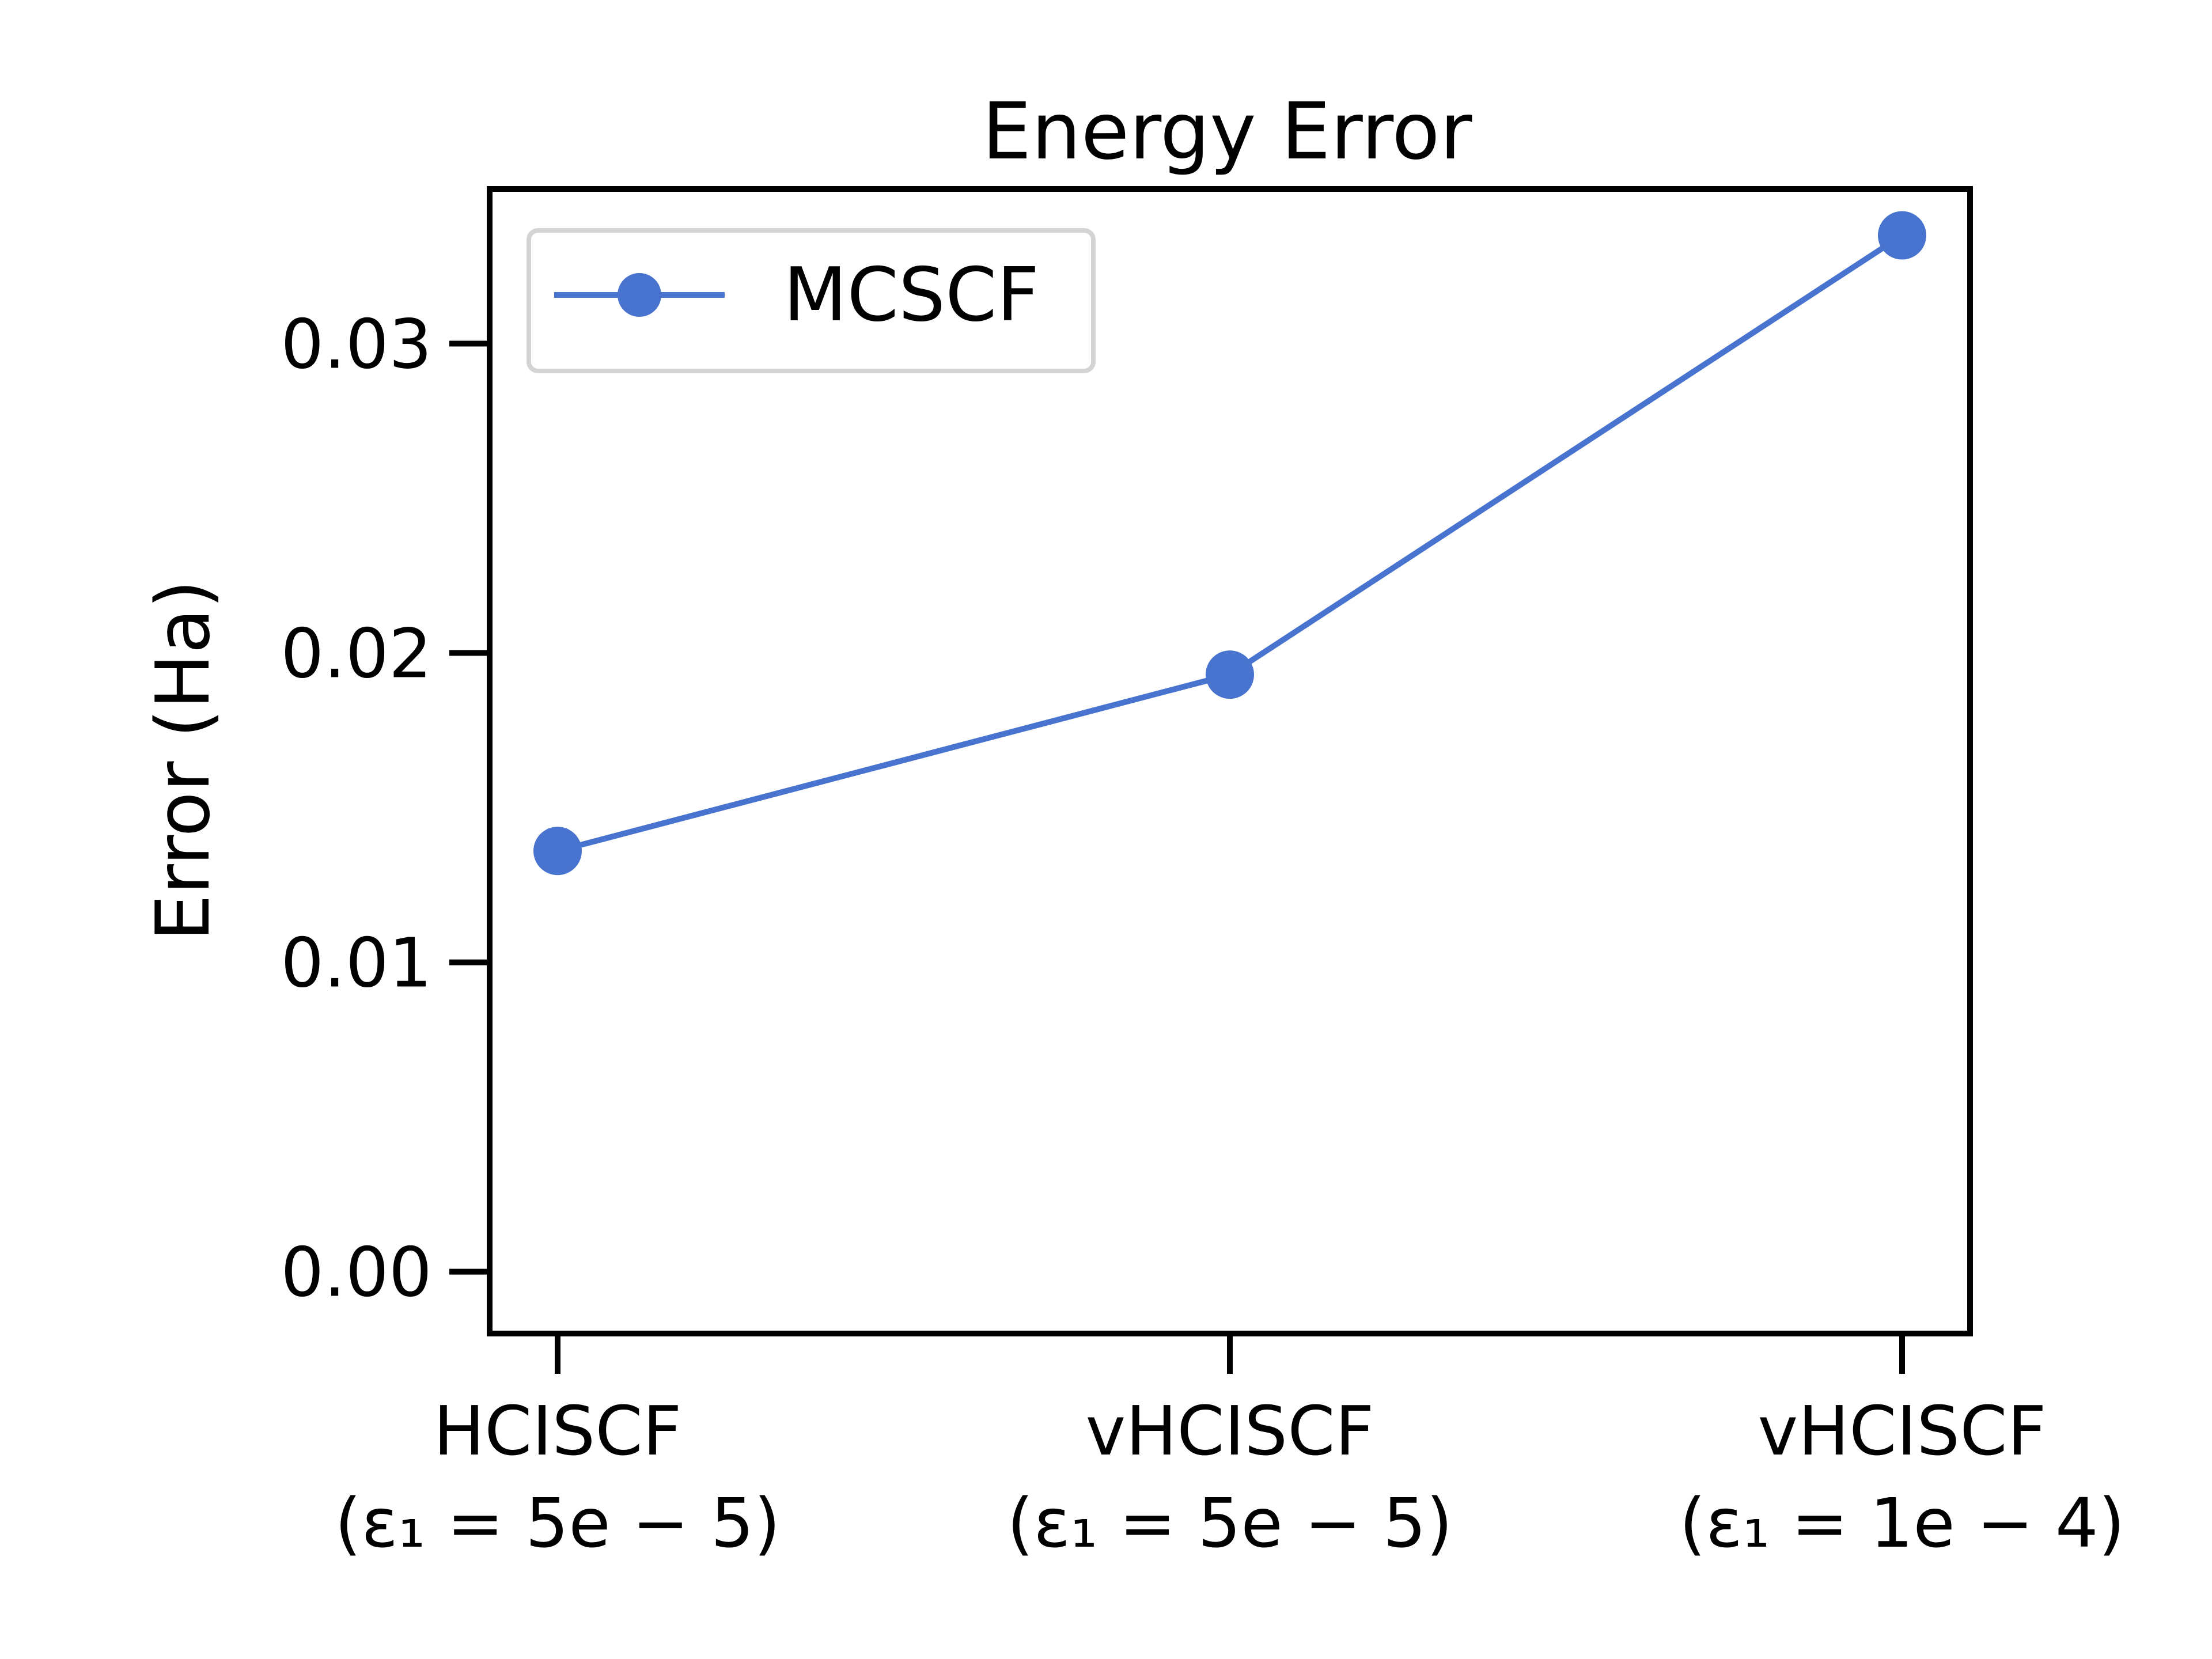 This screenshot has width=2212, height=1659. What do you see at coordinates (1227, 131) in the screenshot?
I see `chart-title: Energy Error` at bounding box center [1227, 131].